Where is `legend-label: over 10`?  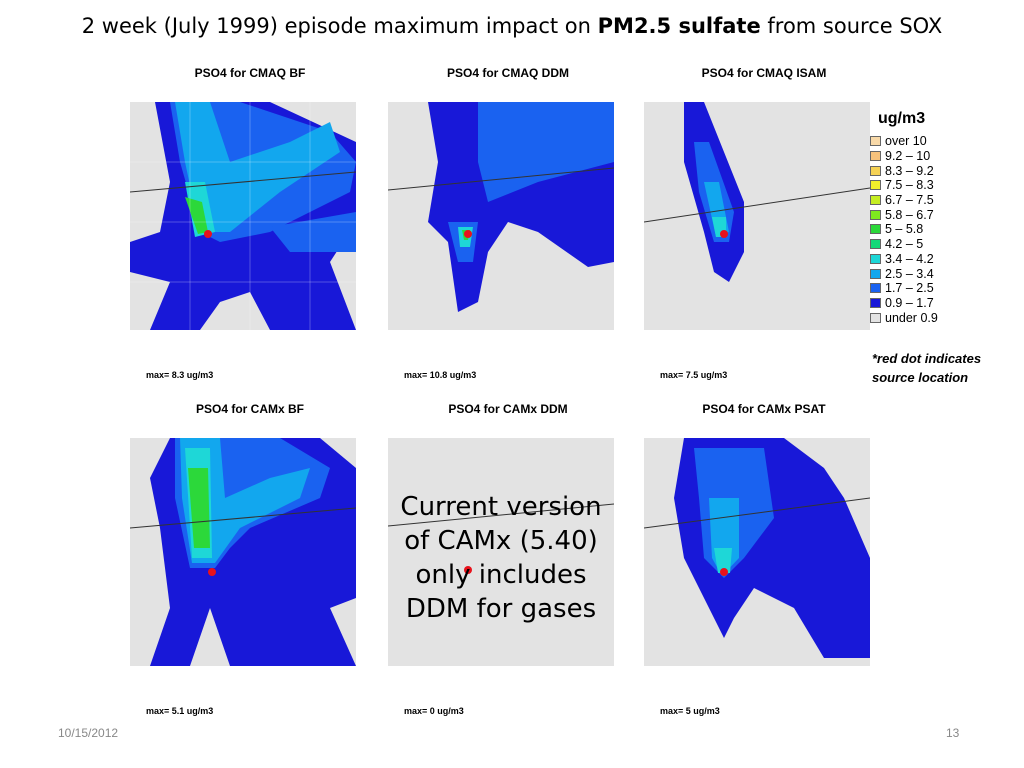
legend-label: over 10 is located at coordinates (906, 141).